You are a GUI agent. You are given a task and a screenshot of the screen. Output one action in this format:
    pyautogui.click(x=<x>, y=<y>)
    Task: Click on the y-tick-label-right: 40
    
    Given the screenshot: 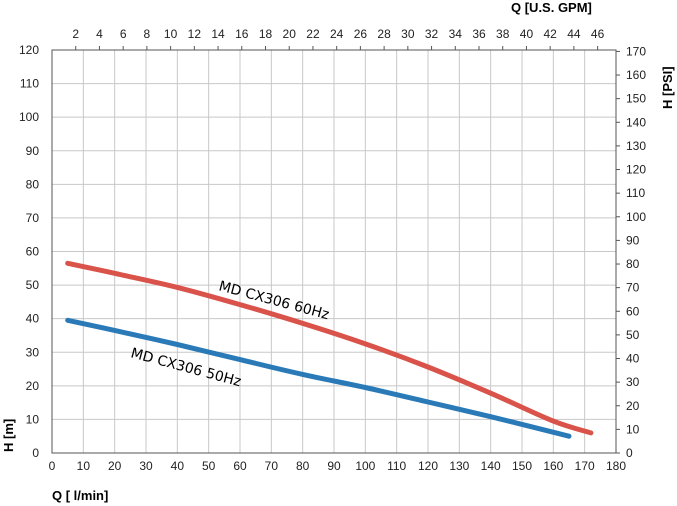 What is the action you would take?
    pyautogui.click(x=633, y=359)
    